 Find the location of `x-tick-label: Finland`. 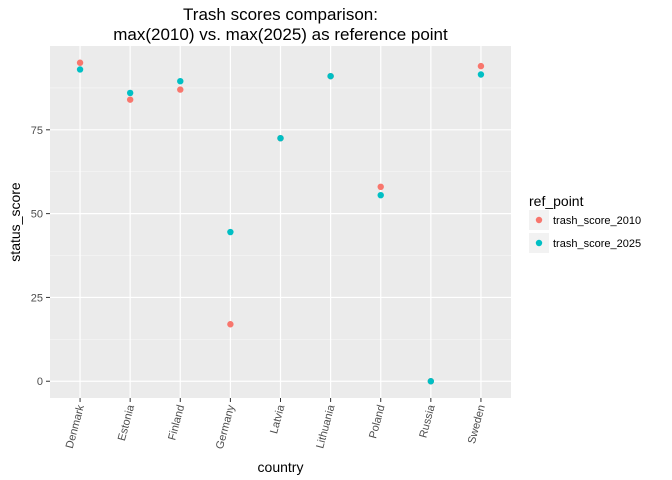

x-tick-label: Finland is located at coordinates (176, 423).